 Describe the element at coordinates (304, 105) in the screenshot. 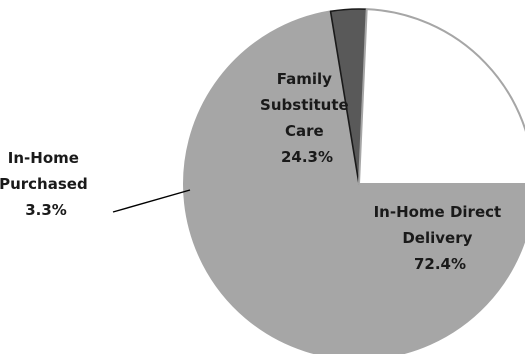

I see `label-line: Substitute` at that location.